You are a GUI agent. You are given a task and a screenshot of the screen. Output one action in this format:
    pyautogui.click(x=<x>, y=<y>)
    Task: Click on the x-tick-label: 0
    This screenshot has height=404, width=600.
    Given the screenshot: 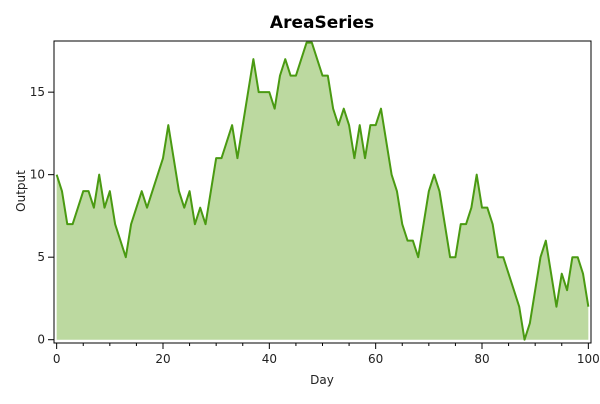 What is the action you would take?
    pyautogui.click(x=57, y=359)
    